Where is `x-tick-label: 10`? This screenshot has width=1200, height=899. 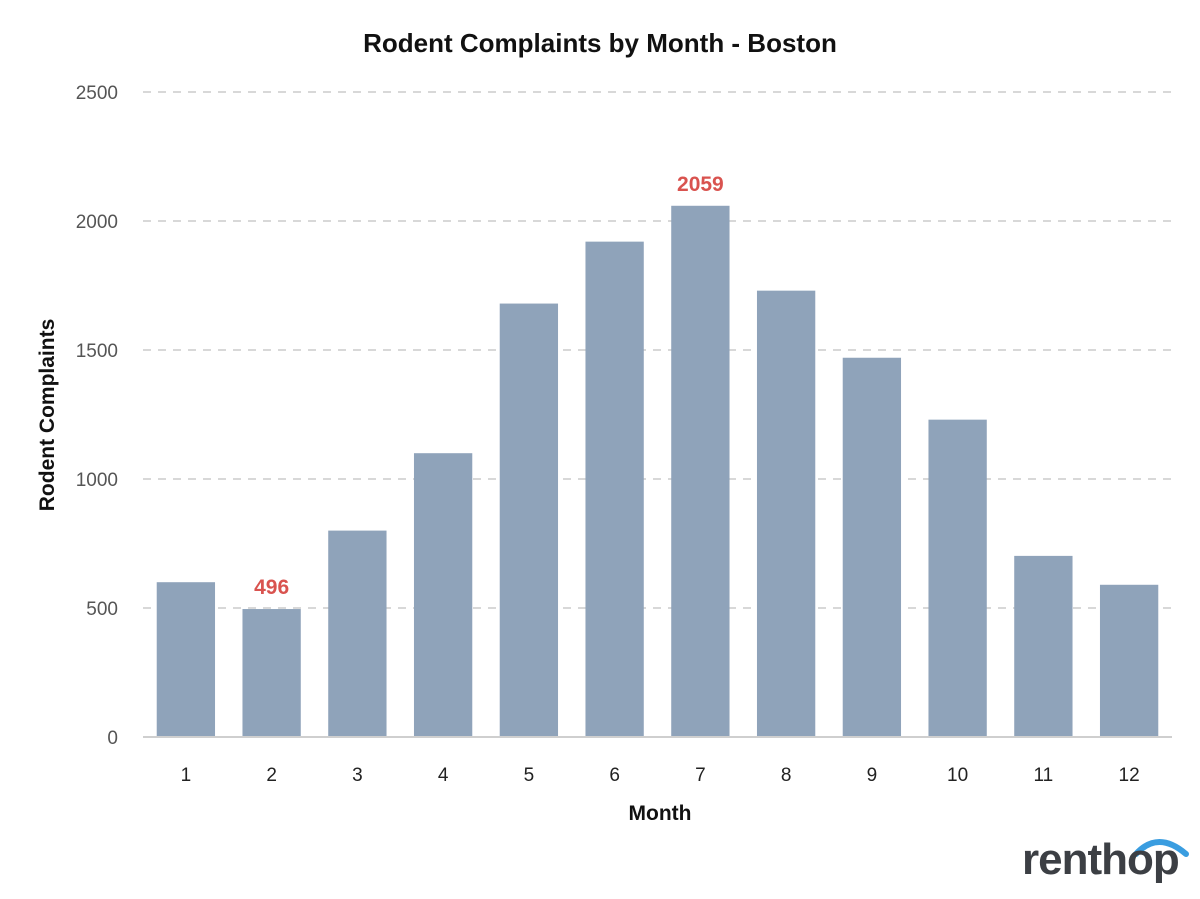 x-tick-label: 10 is located at coordinates (957, 775).